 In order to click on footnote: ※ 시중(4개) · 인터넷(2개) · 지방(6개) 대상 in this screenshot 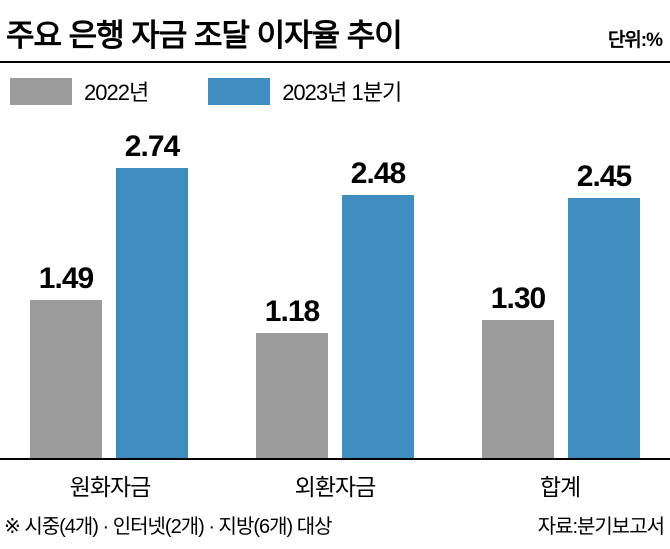, I will do `click(168, 527)`.